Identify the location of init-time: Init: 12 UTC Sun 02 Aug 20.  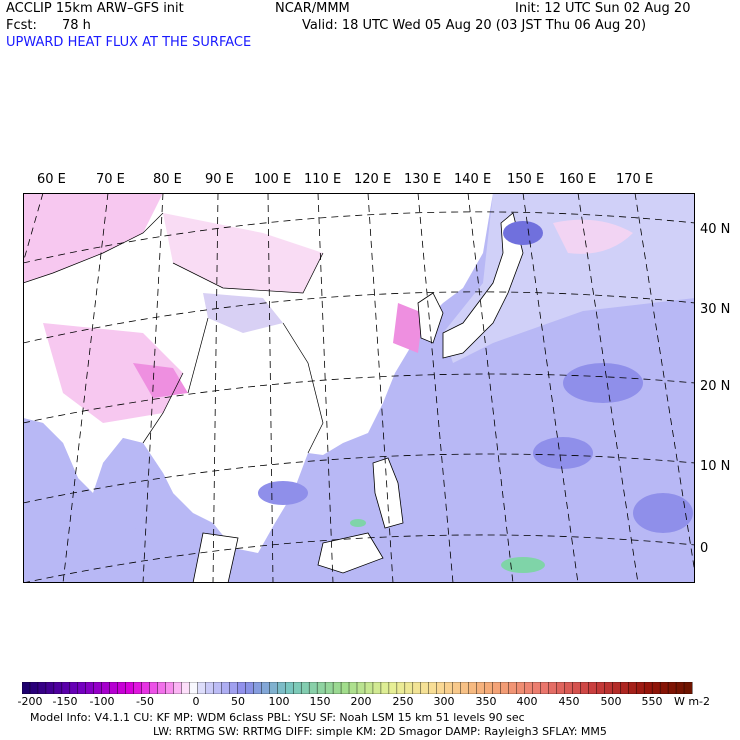
(603, 8).